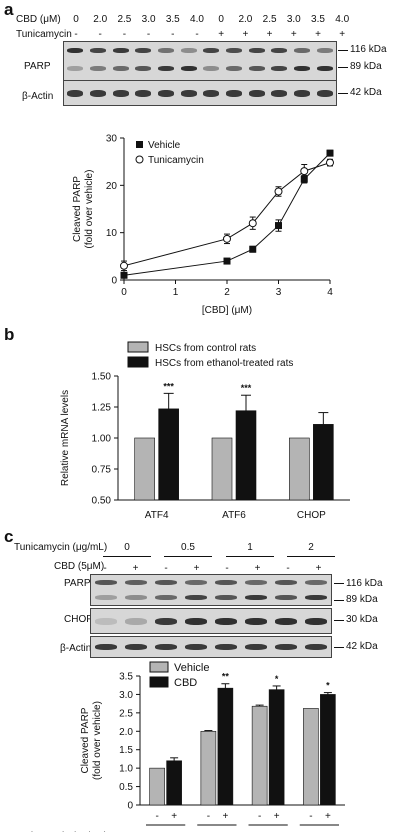 The width and height of the screenshot is (406, 832). What do you see at coordinates (339, 583) in the screenshot?
I see `kda-tick-116-c` at bounding box center [339, 583].